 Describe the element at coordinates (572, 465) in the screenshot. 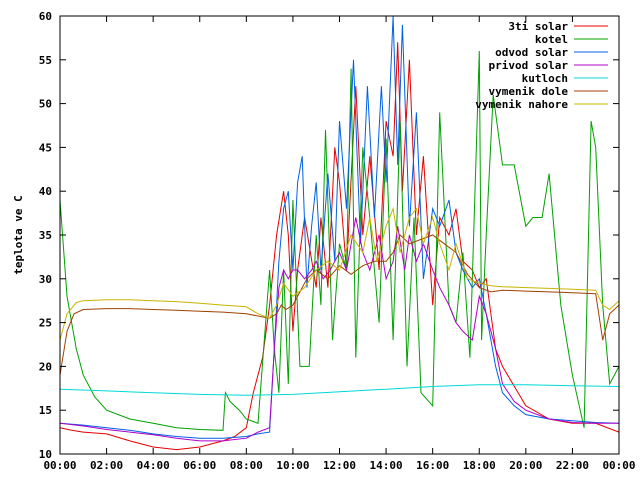

I see `x-tick-label: 22:00` at that location.